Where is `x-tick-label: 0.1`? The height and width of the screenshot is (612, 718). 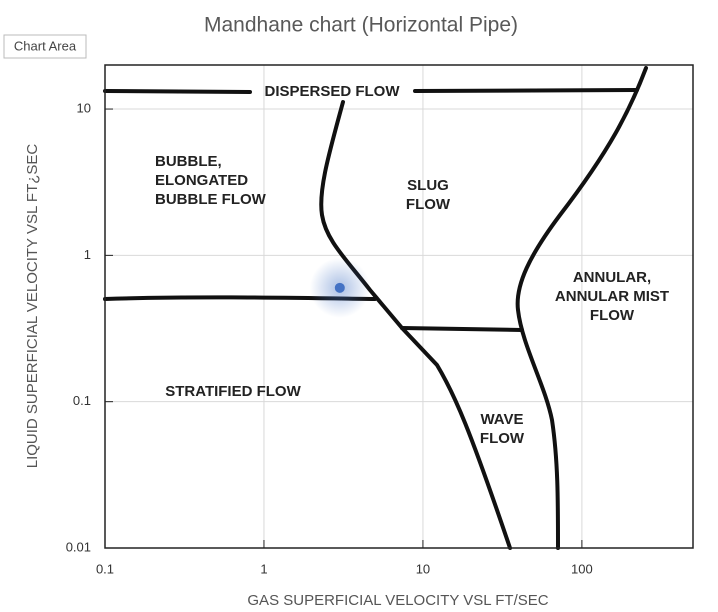 x-tick-label: 0.1 is located at coordinates (105, 568).